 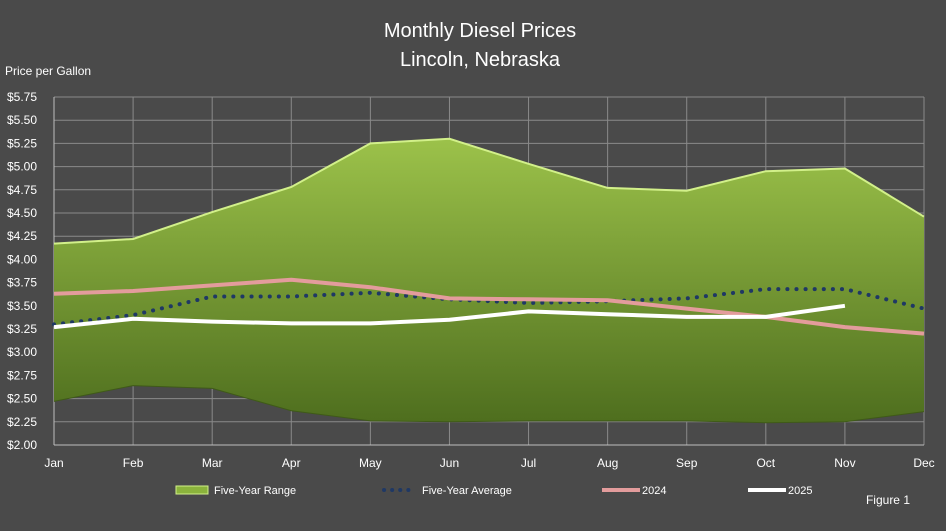 I want to click on legend: Five-Year Range Five-Year Average 2024 2025, so click(x=493, y=491).